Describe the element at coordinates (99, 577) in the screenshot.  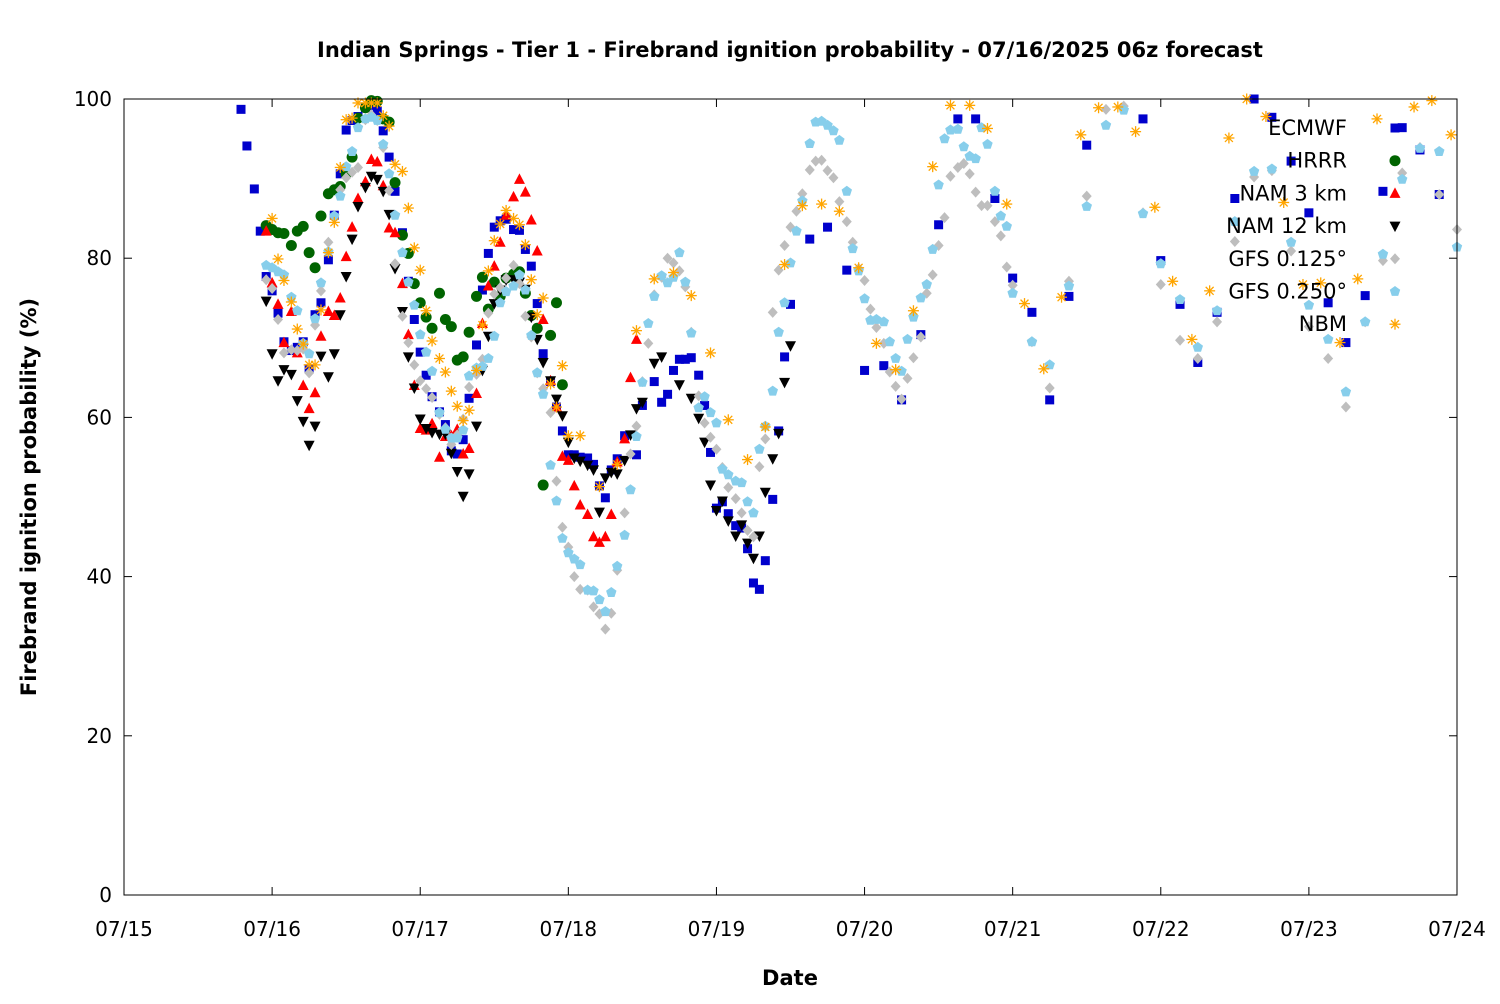
I see `y-tick-label: 40` at that location.